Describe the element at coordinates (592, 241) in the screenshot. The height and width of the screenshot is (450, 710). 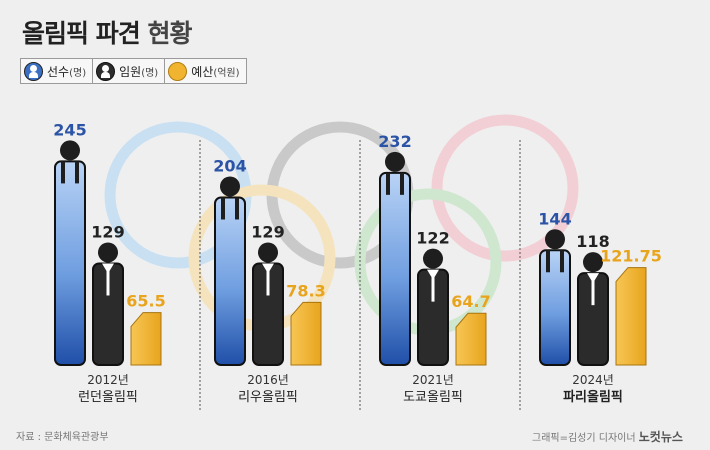
I see `value-label-1-3: 118` at that location.